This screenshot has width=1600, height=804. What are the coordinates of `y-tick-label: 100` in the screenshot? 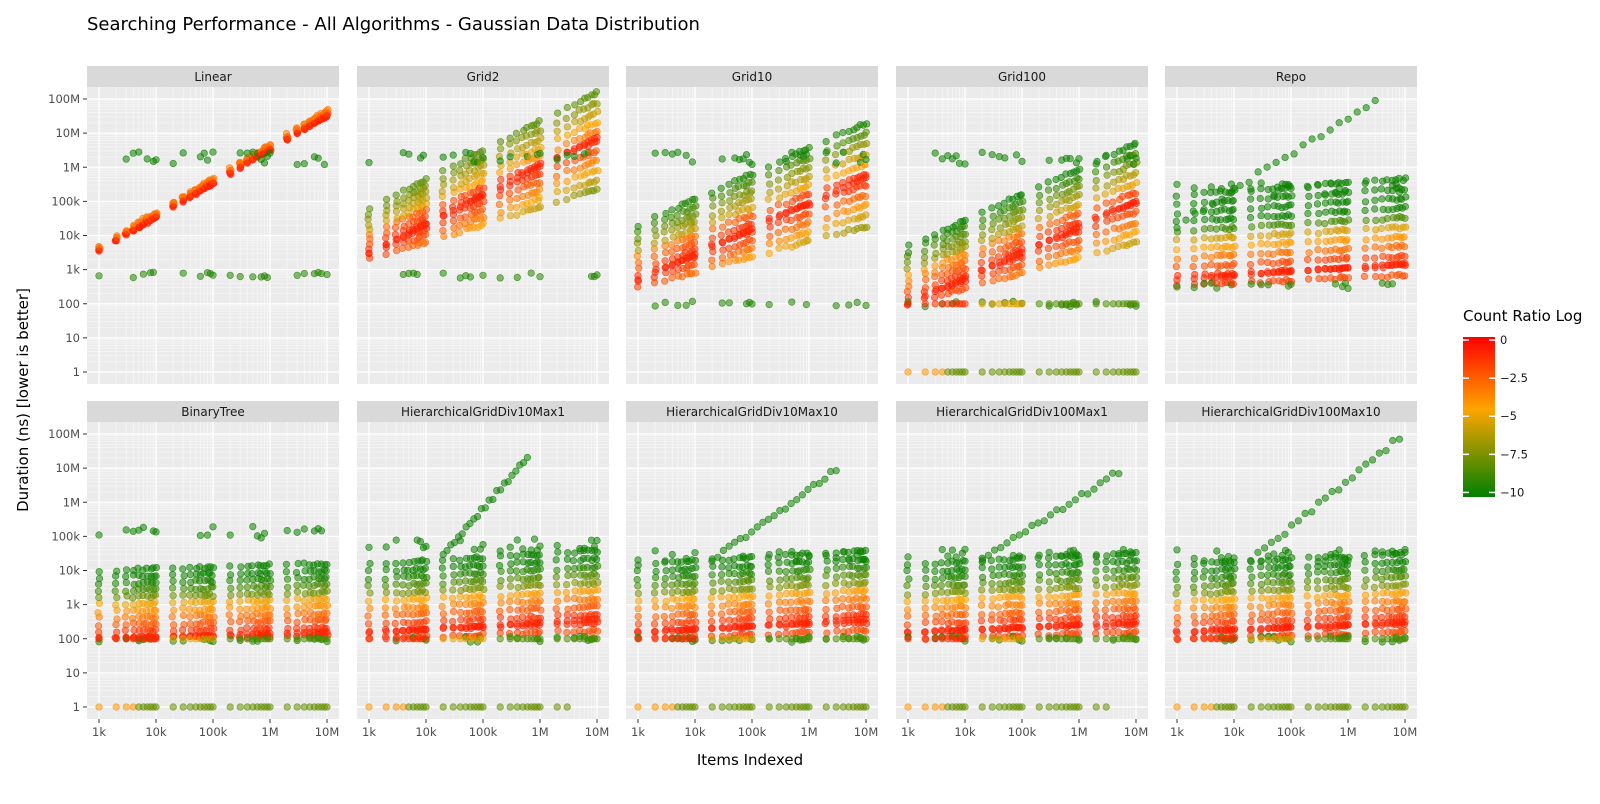 It's located at (69, 639).